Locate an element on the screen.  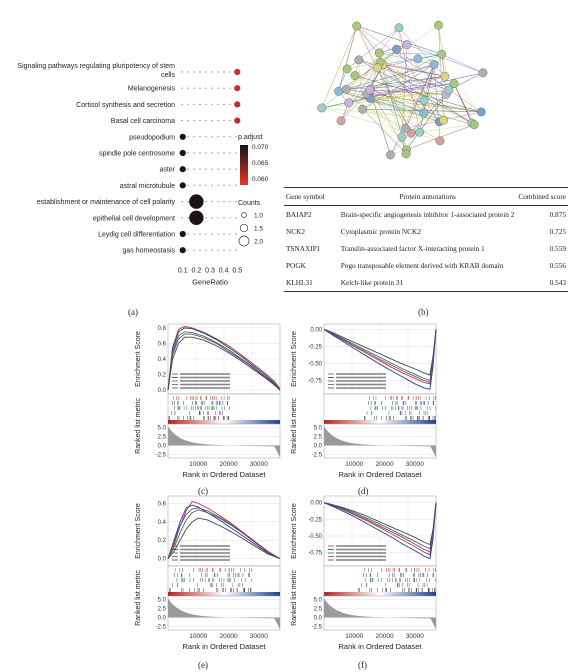
y-tick-label: -0.50 is located at coordinates (315, 537).